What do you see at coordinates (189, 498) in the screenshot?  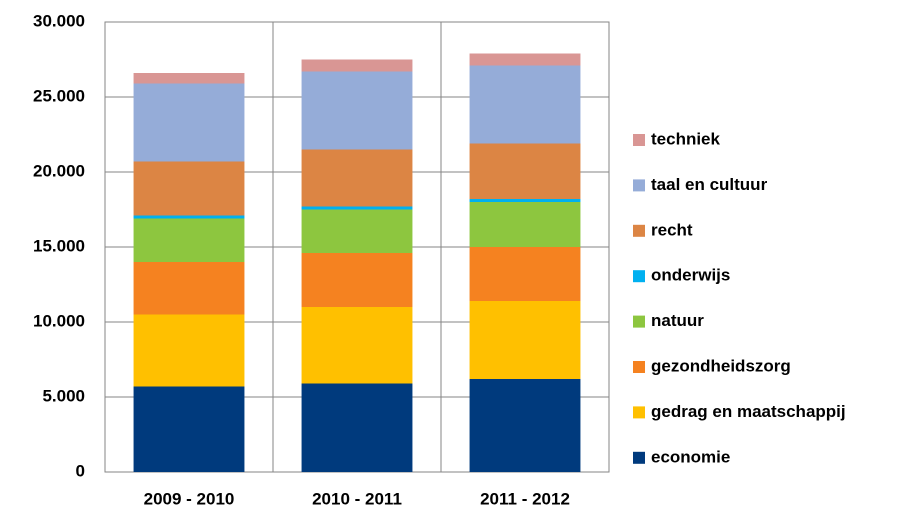 I see `x-tick-label: 2009 - 2010` at bounding box center [189, 498].